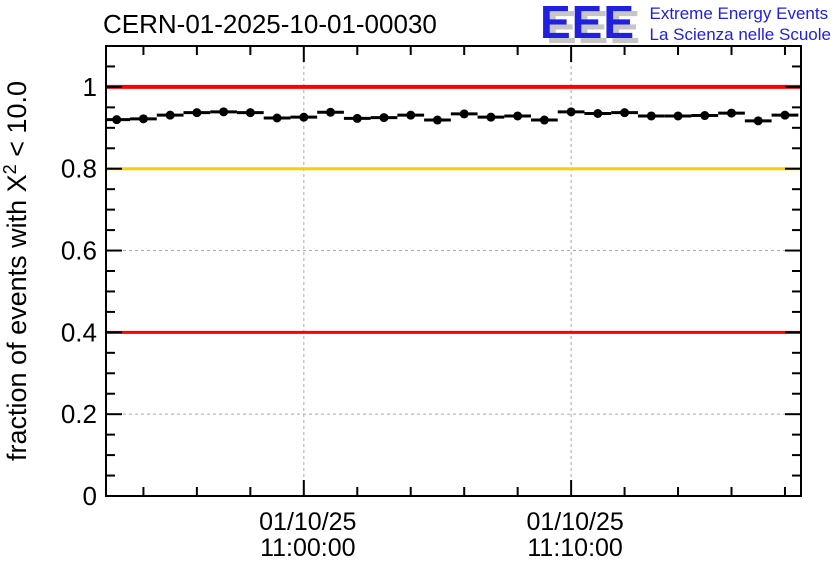  What do you see at coordinates (79, 332) in the screenshot?
I see `y-tick-label: 0.4` at bounding box center [79, 332].